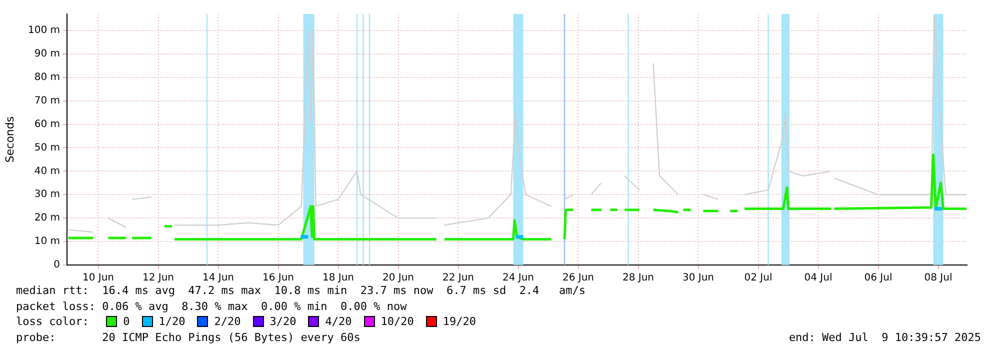 The width and height of the screenshot is (997, 347). I want to click on x-tick-label: 12 Jun, so click(158, 278).